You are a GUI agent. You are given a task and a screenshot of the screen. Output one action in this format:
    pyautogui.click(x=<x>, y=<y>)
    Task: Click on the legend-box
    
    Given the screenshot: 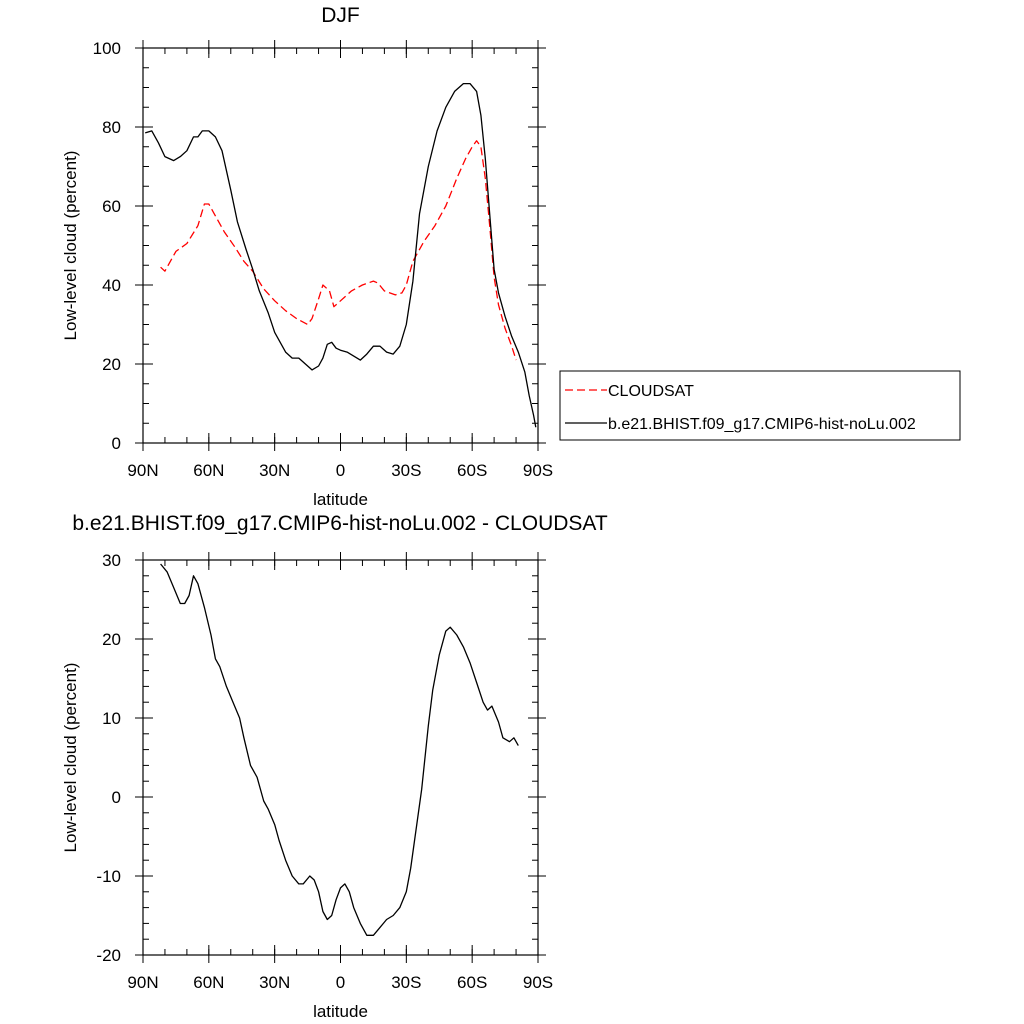 What is the action you would take?
    pyautogui.click(x=760, y=405)
    